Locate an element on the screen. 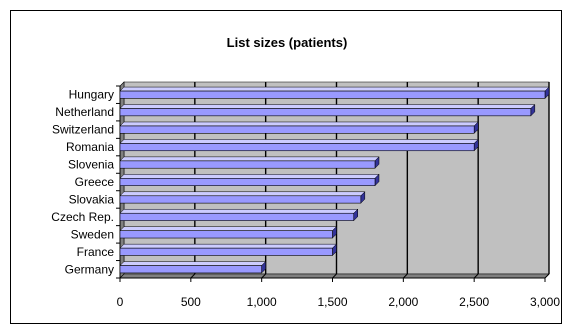 The height and width of the screenshot is (336, 574). y-tick-label-10: Germany is located at coordinates (89, 269).